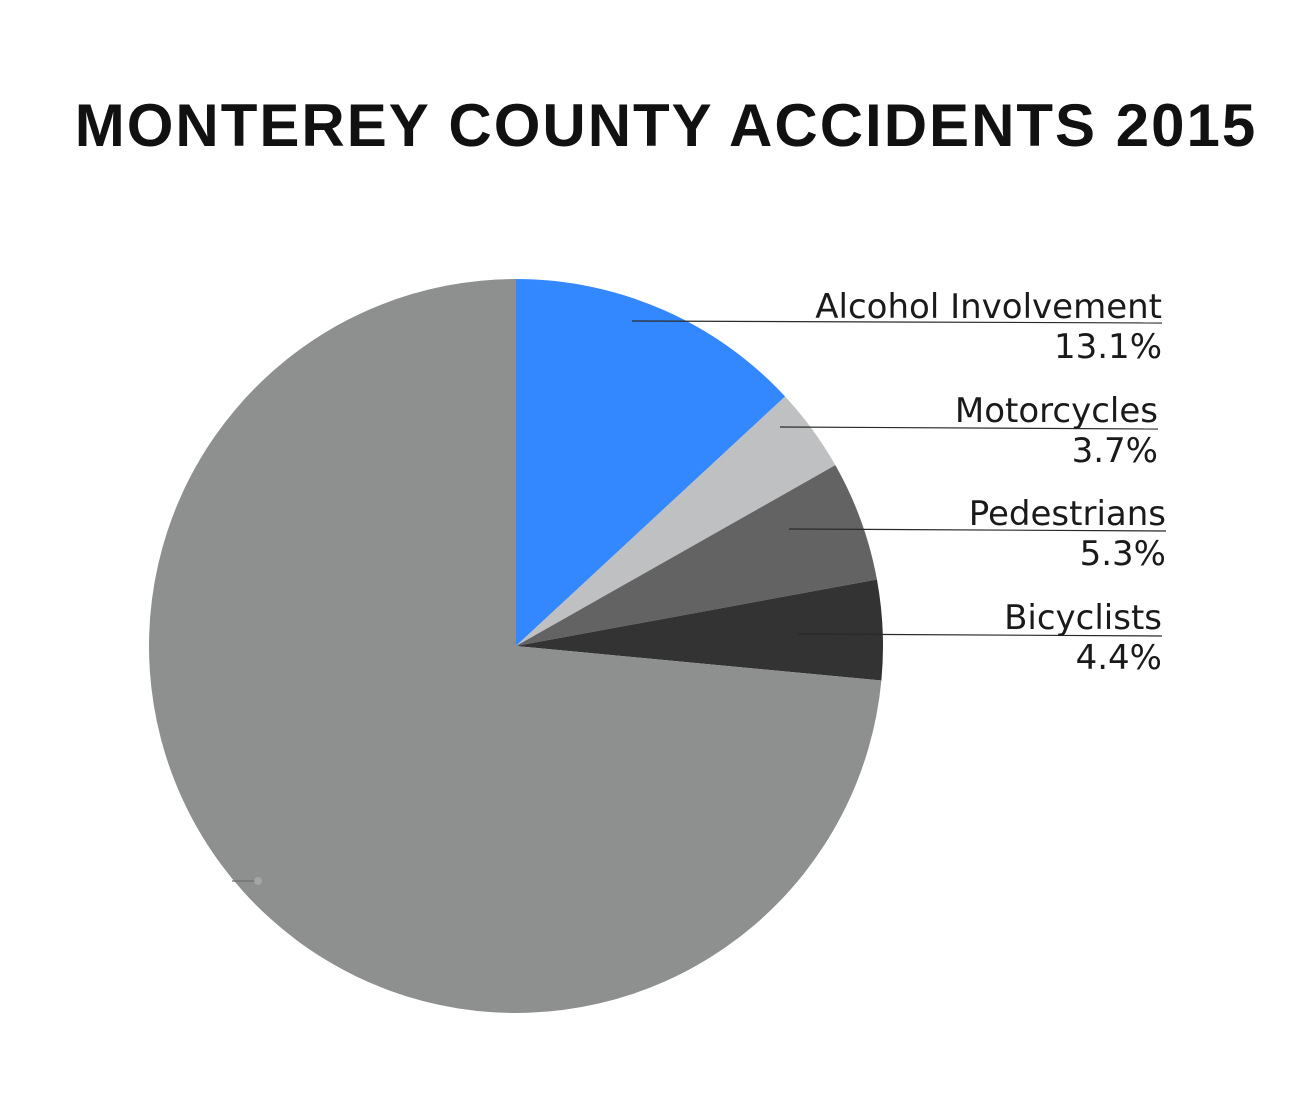  Describe the element at coordinates (969, 428) in the screenshot. I see `leader-line-motorcycles` at that location.